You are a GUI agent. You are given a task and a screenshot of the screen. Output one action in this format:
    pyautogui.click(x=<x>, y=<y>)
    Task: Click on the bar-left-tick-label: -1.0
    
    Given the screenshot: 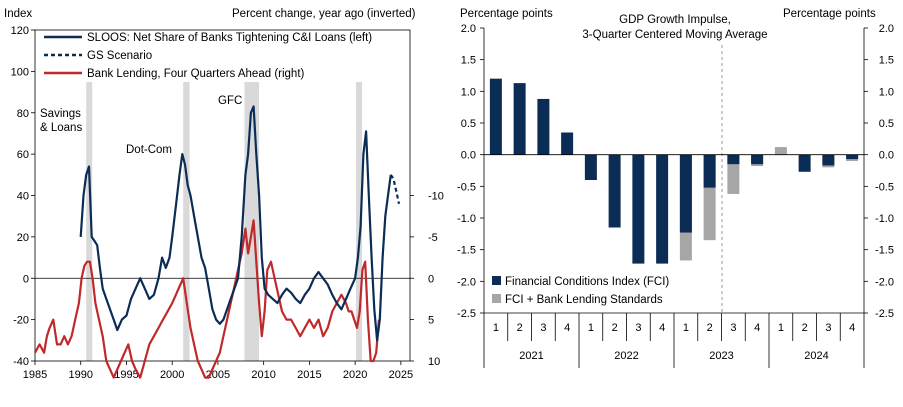 What is the action you would take?
    pyautogui.click(x=466, y=219)
    